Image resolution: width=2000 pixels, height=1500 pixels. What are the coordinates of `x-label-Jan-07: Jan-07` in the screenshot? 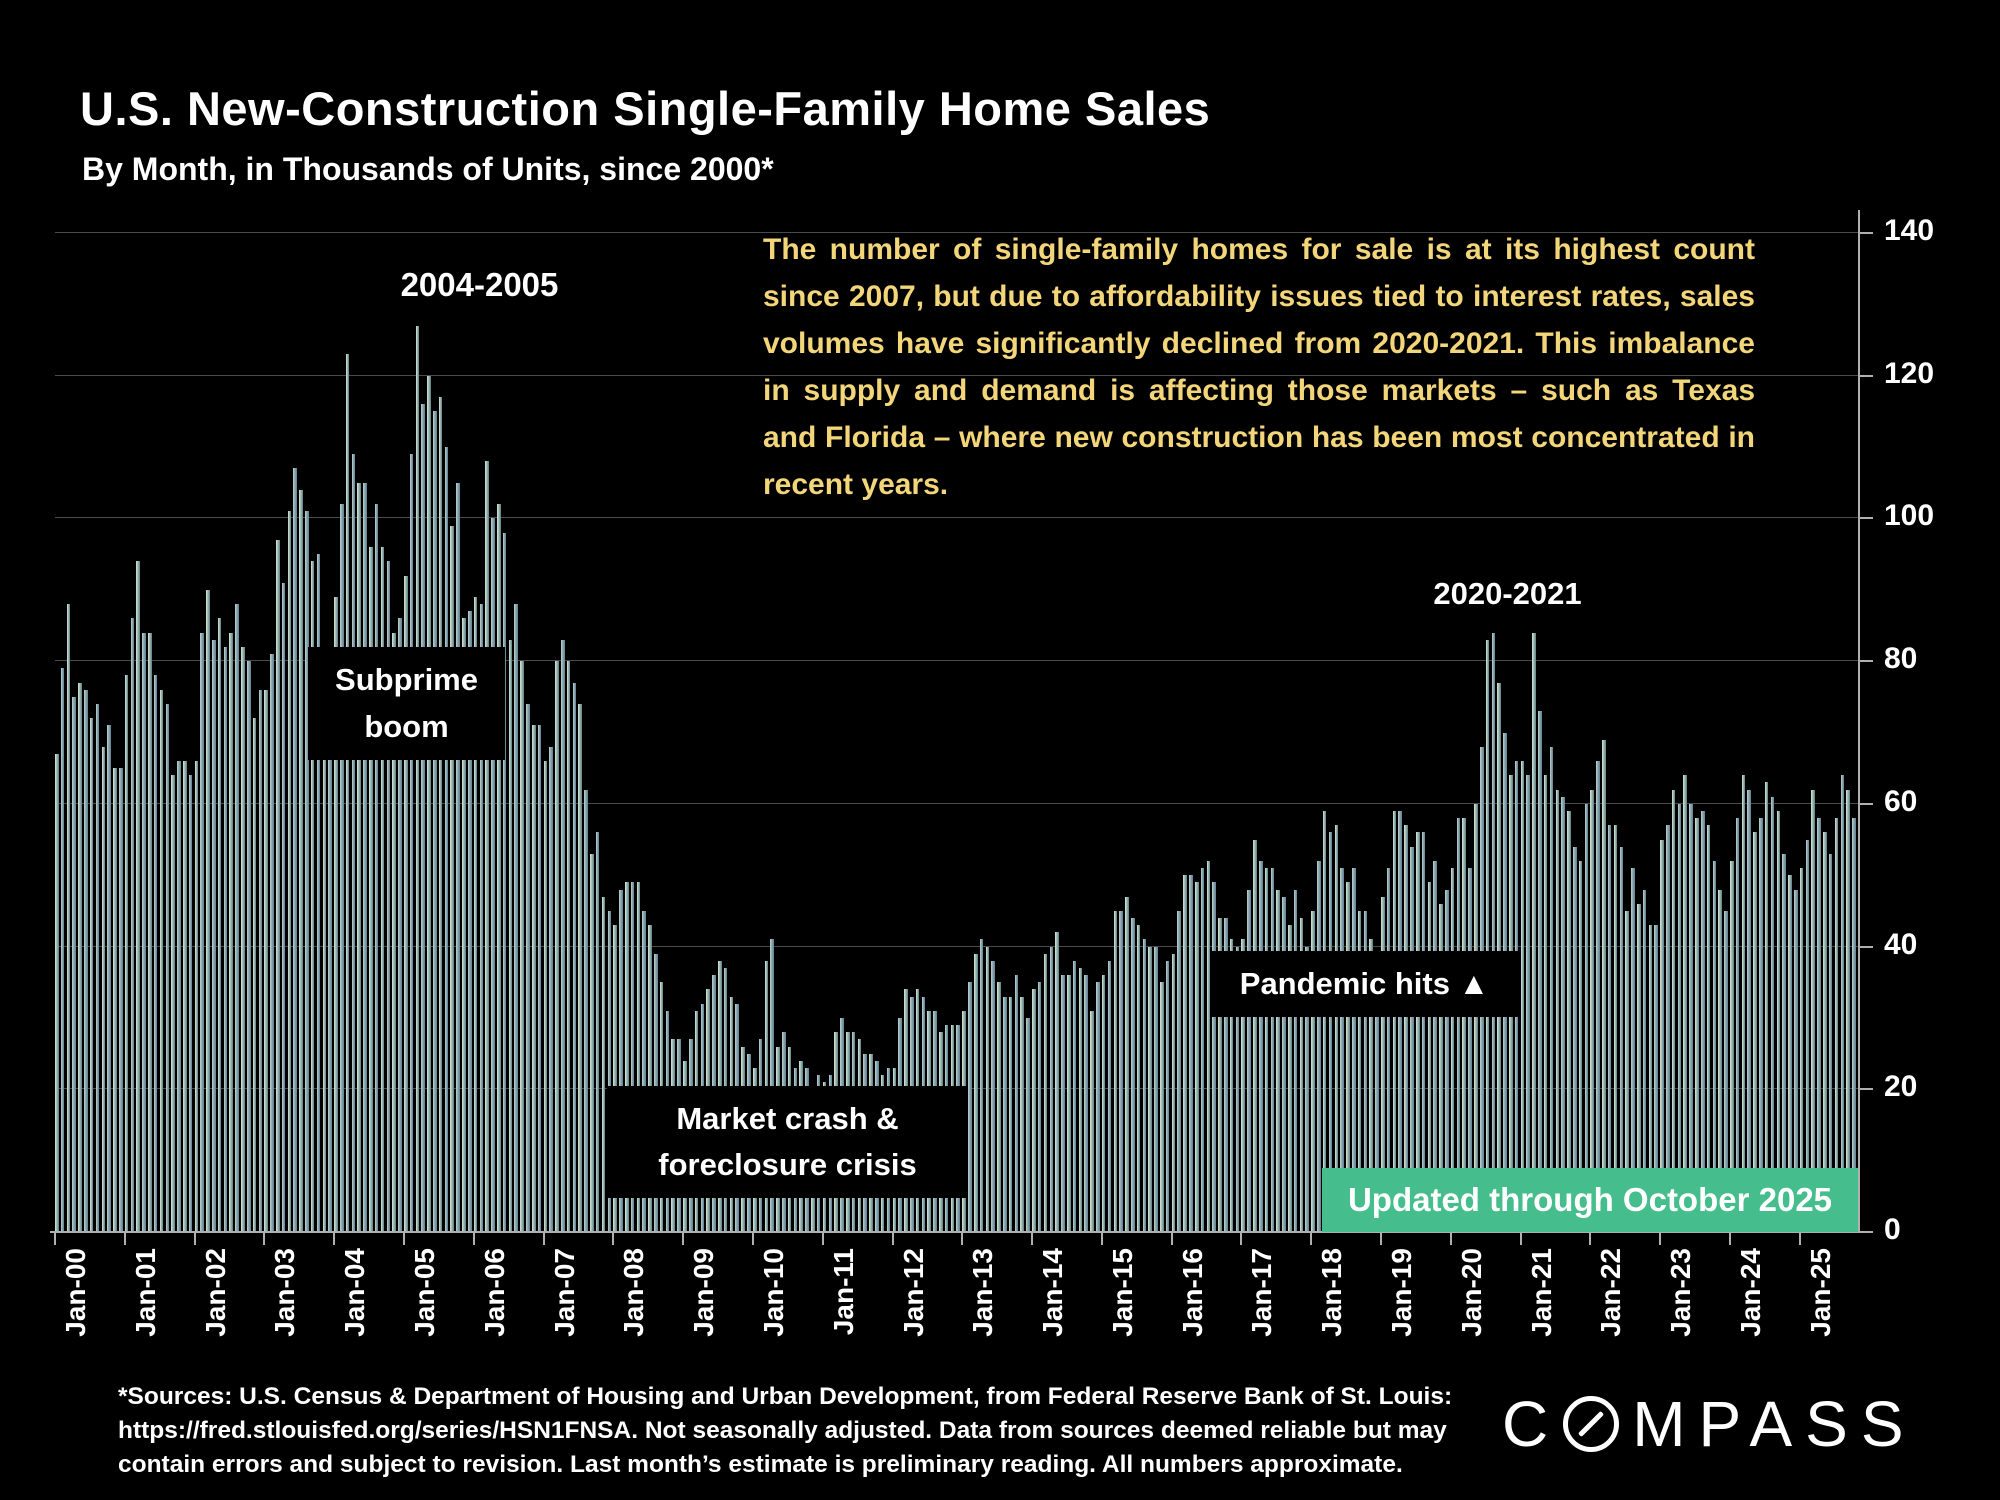 It's located at (564, 1292).